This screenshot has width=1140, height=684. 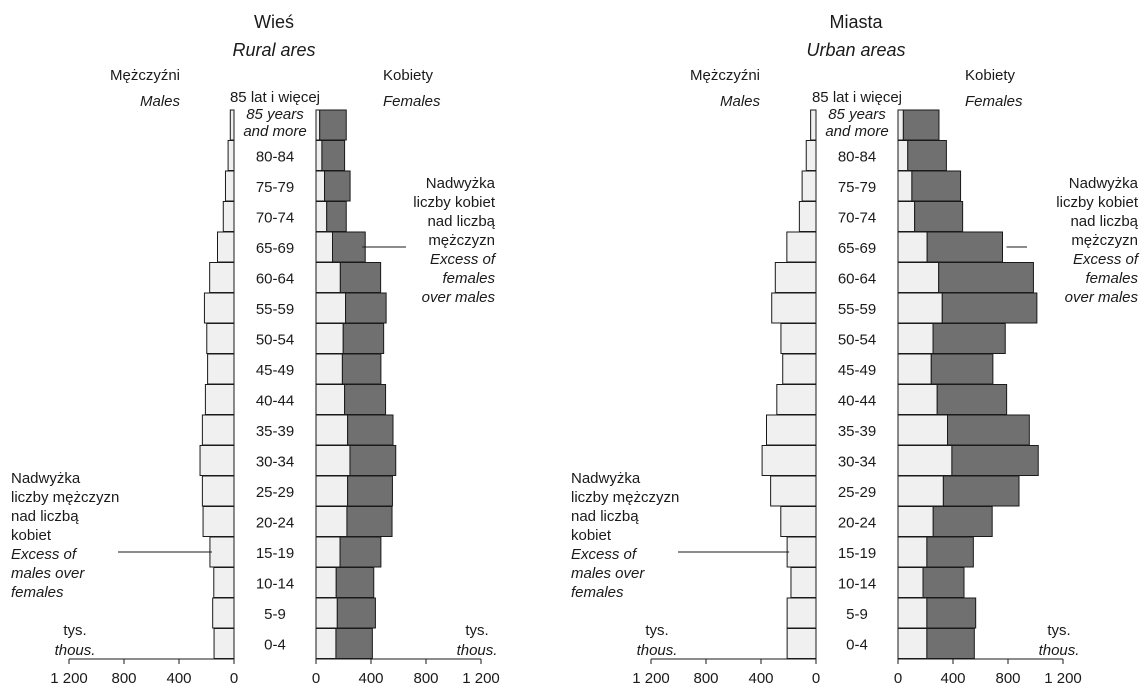 I want to click on annotation-excess-females: mężczyzn, so click(x=461, y=240).